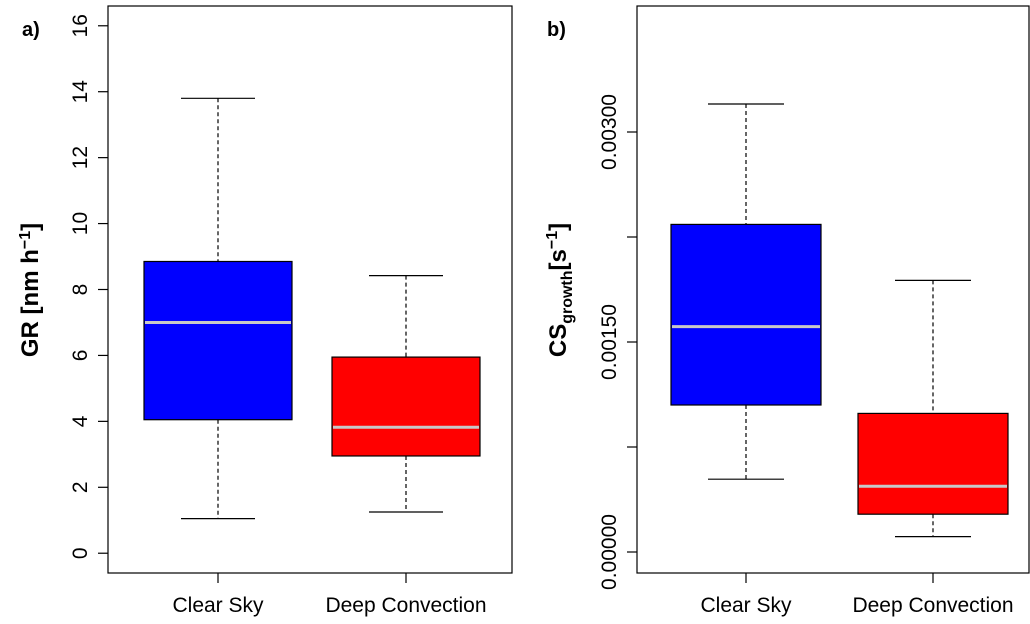  Describe the element at coordinates (80, 157) in the screenshot. I see `y-tick-label: 12` at that location.